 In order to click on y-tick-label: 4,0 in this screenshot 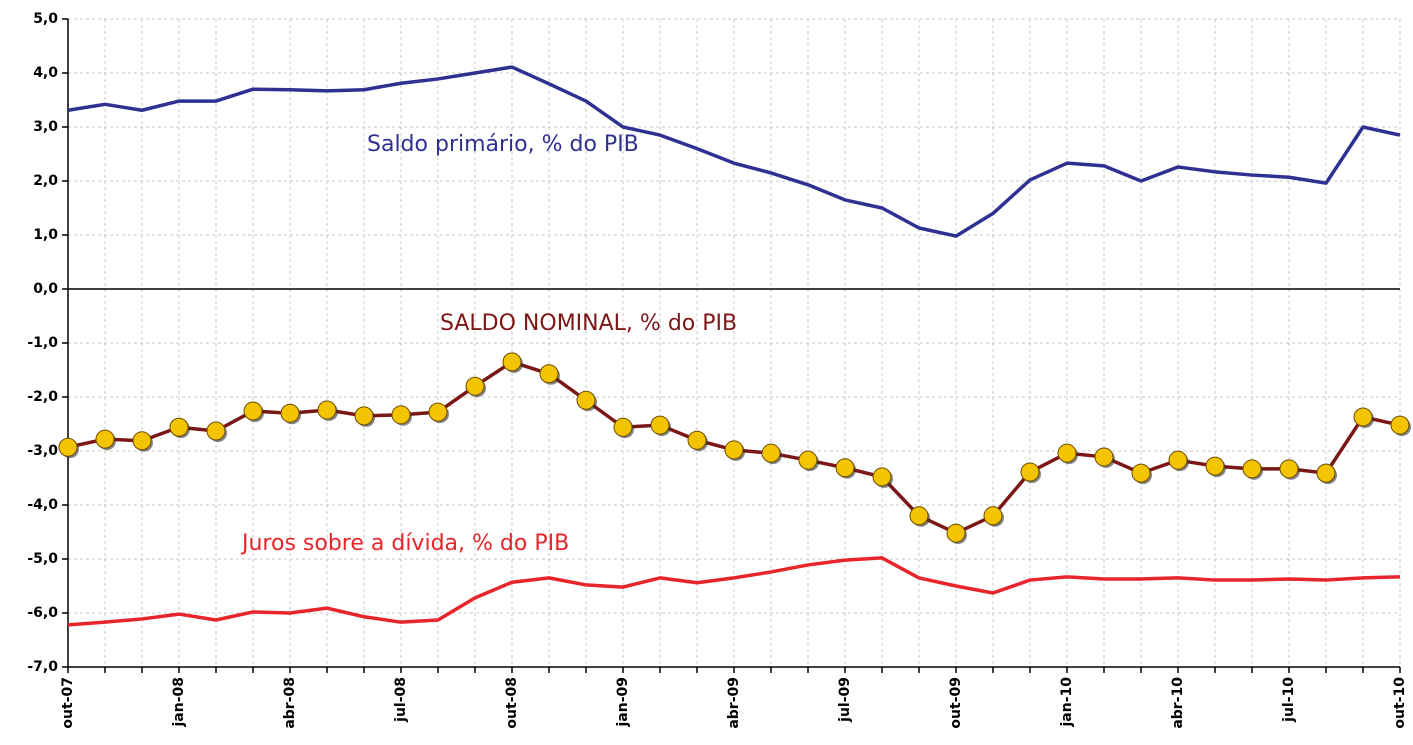, I will do `click(45, 73)`.